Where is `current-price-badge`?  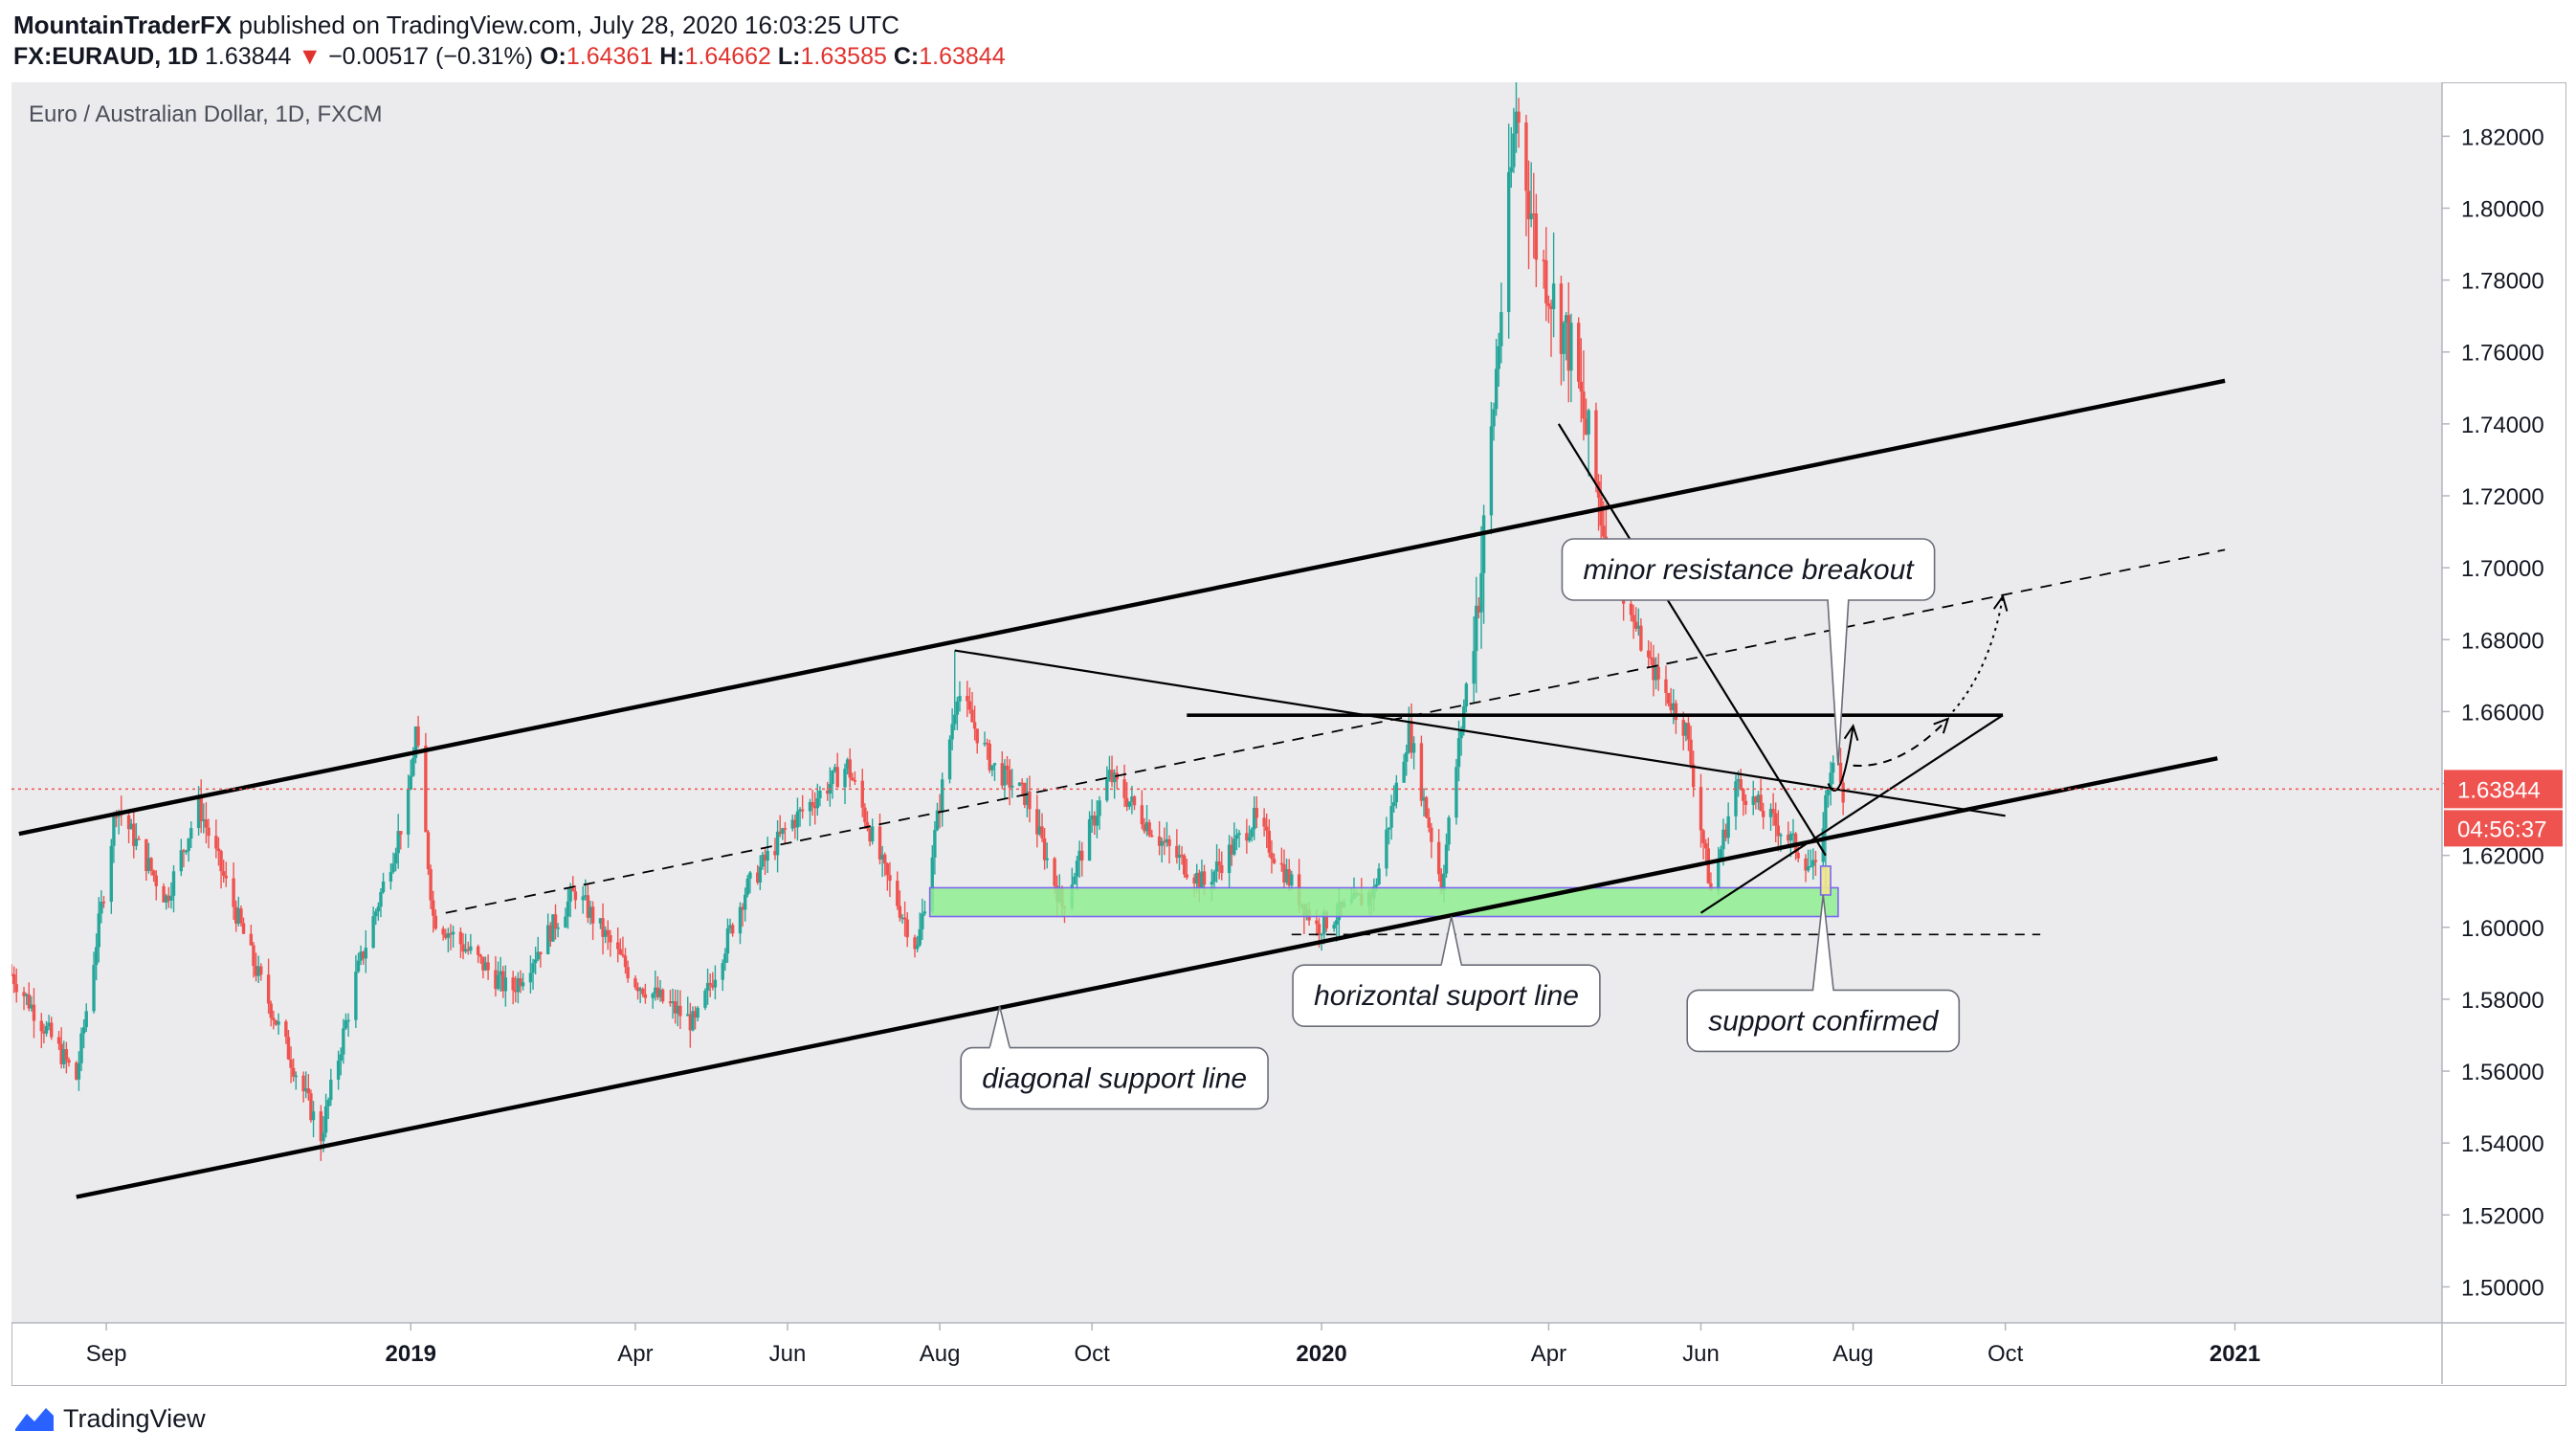 current-price-badge is located at coordinates (2503, 789).